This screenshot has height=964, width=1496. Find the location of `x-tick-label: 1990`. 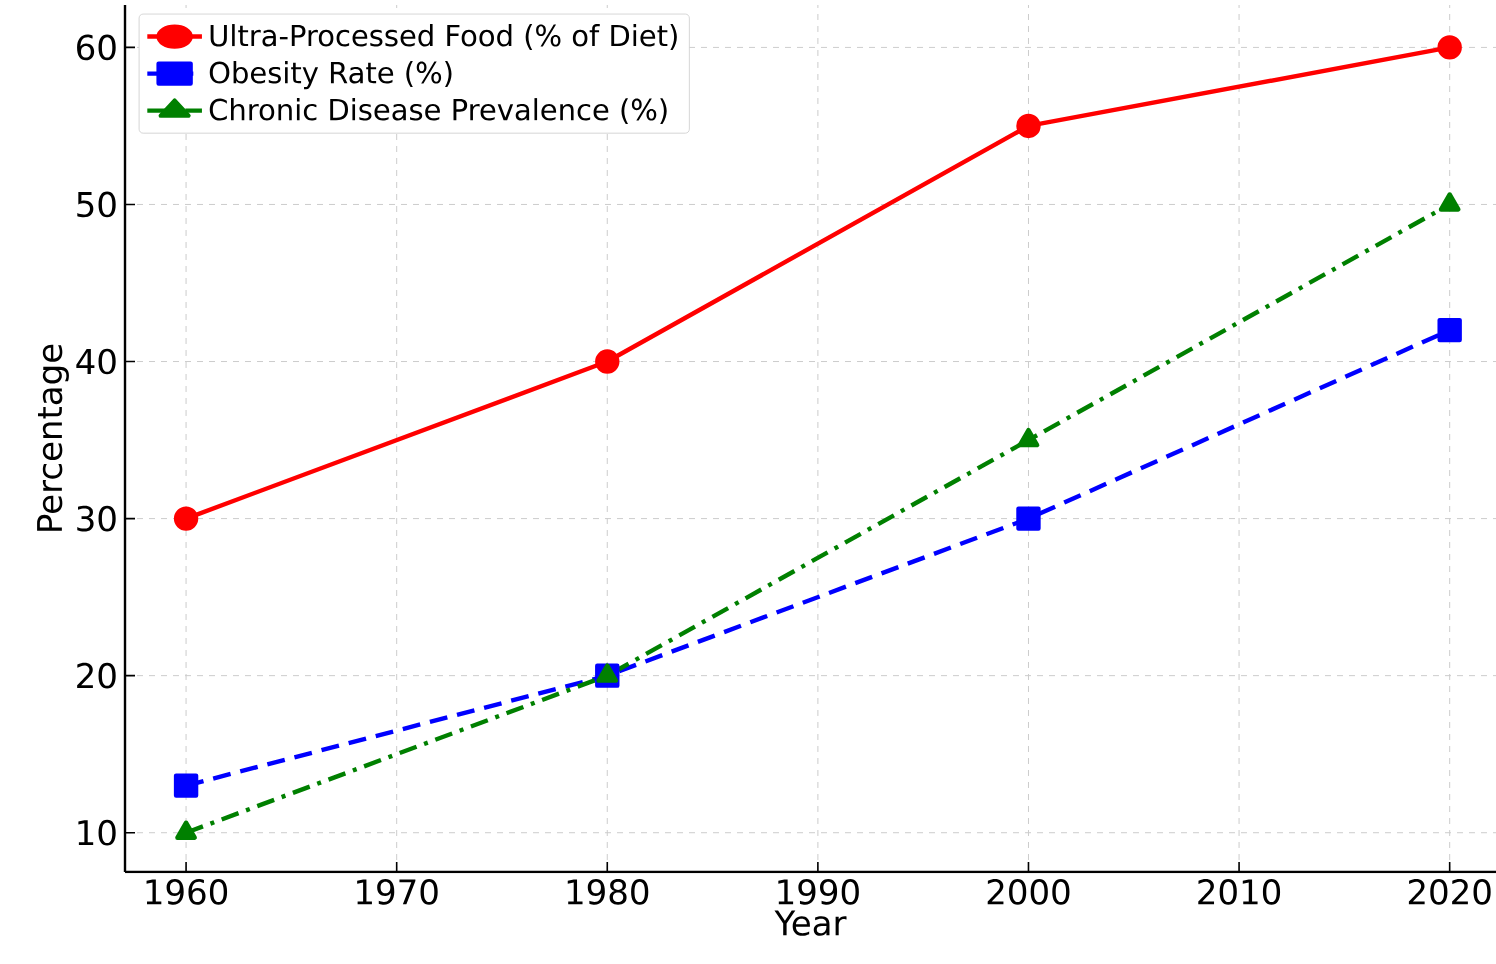

x-tick-label: 1990 is located at coordinates (818, 892).